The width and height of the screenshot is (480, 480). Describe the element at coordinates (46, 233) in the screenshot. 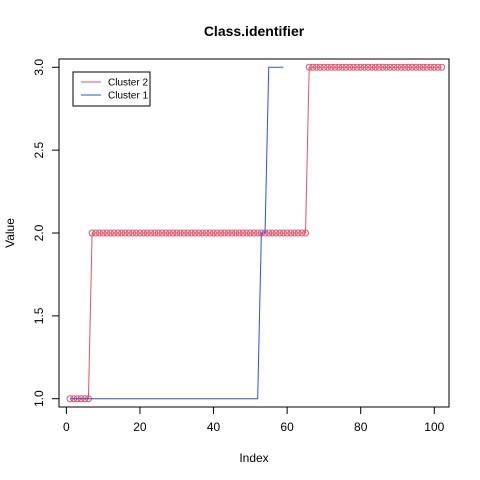

I see `y-axis: 1.0 1.5 2.0 2.5 3.0` at that location.